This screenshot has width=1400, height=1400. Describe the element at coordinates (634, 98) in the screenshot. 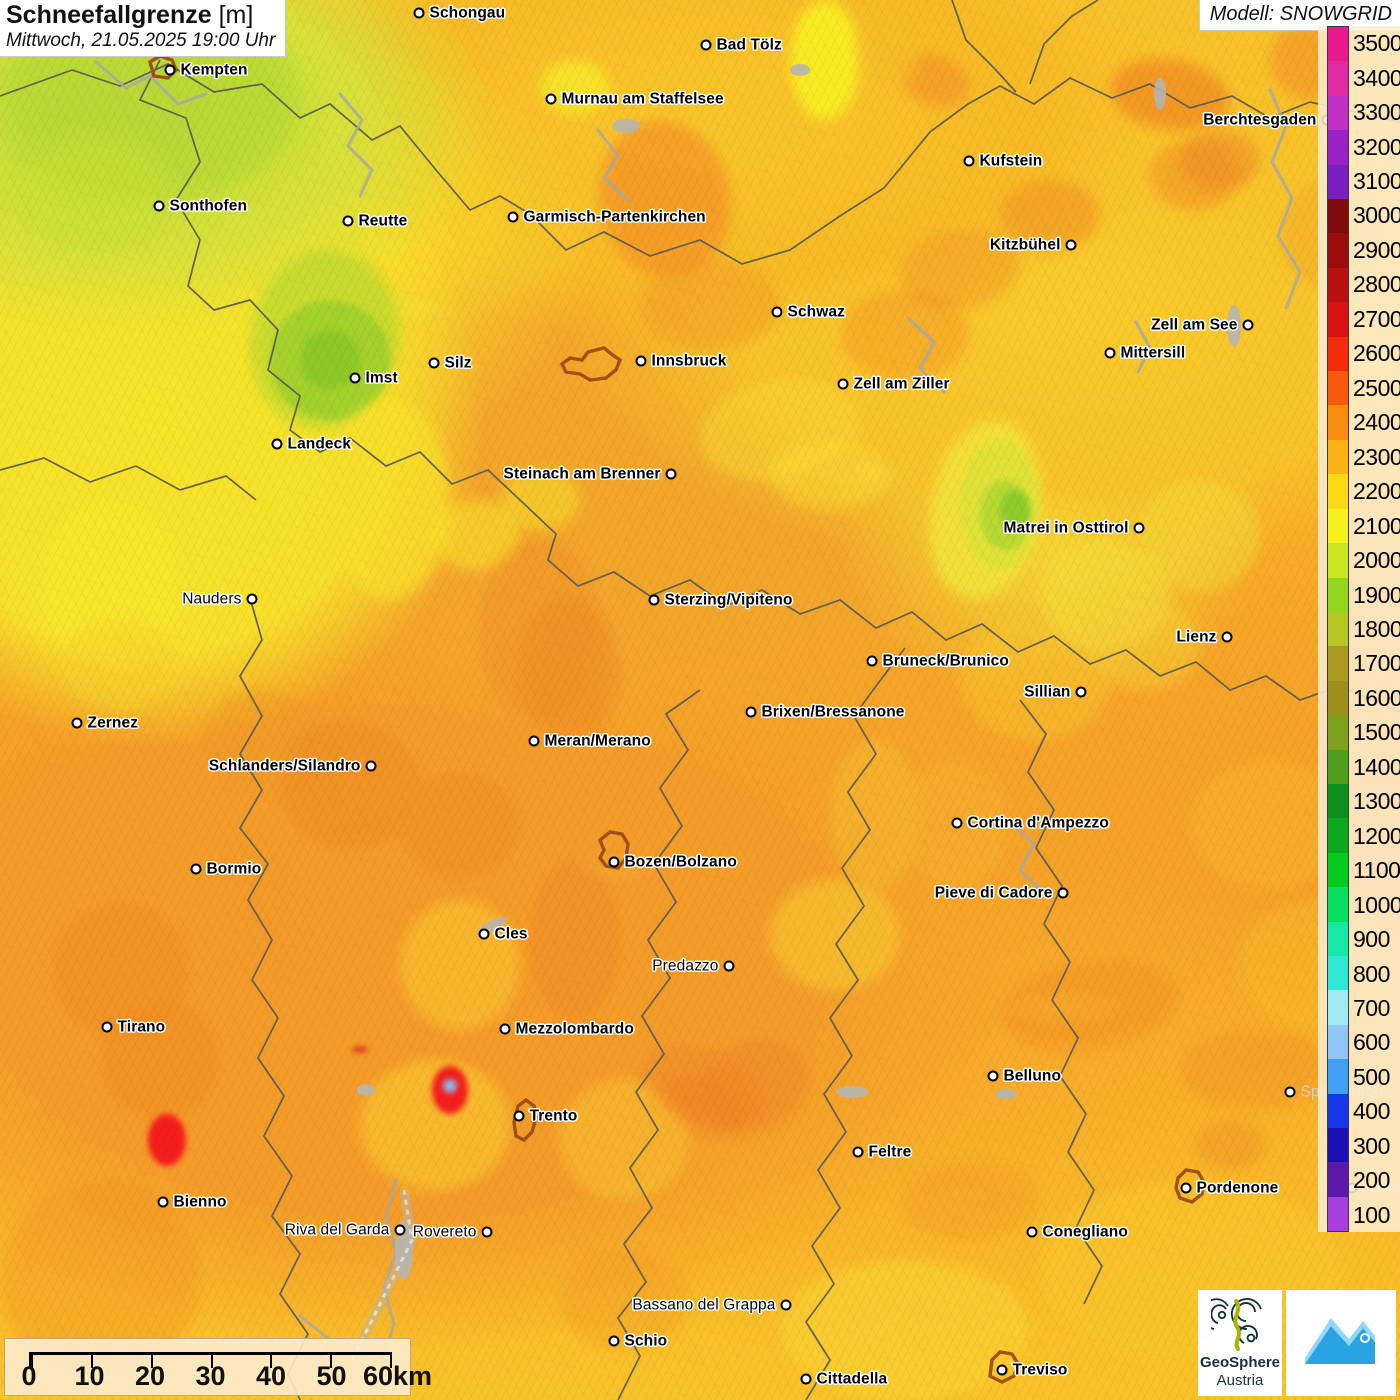

I see `city-marker: Murnau am Staffelsee` at that location.